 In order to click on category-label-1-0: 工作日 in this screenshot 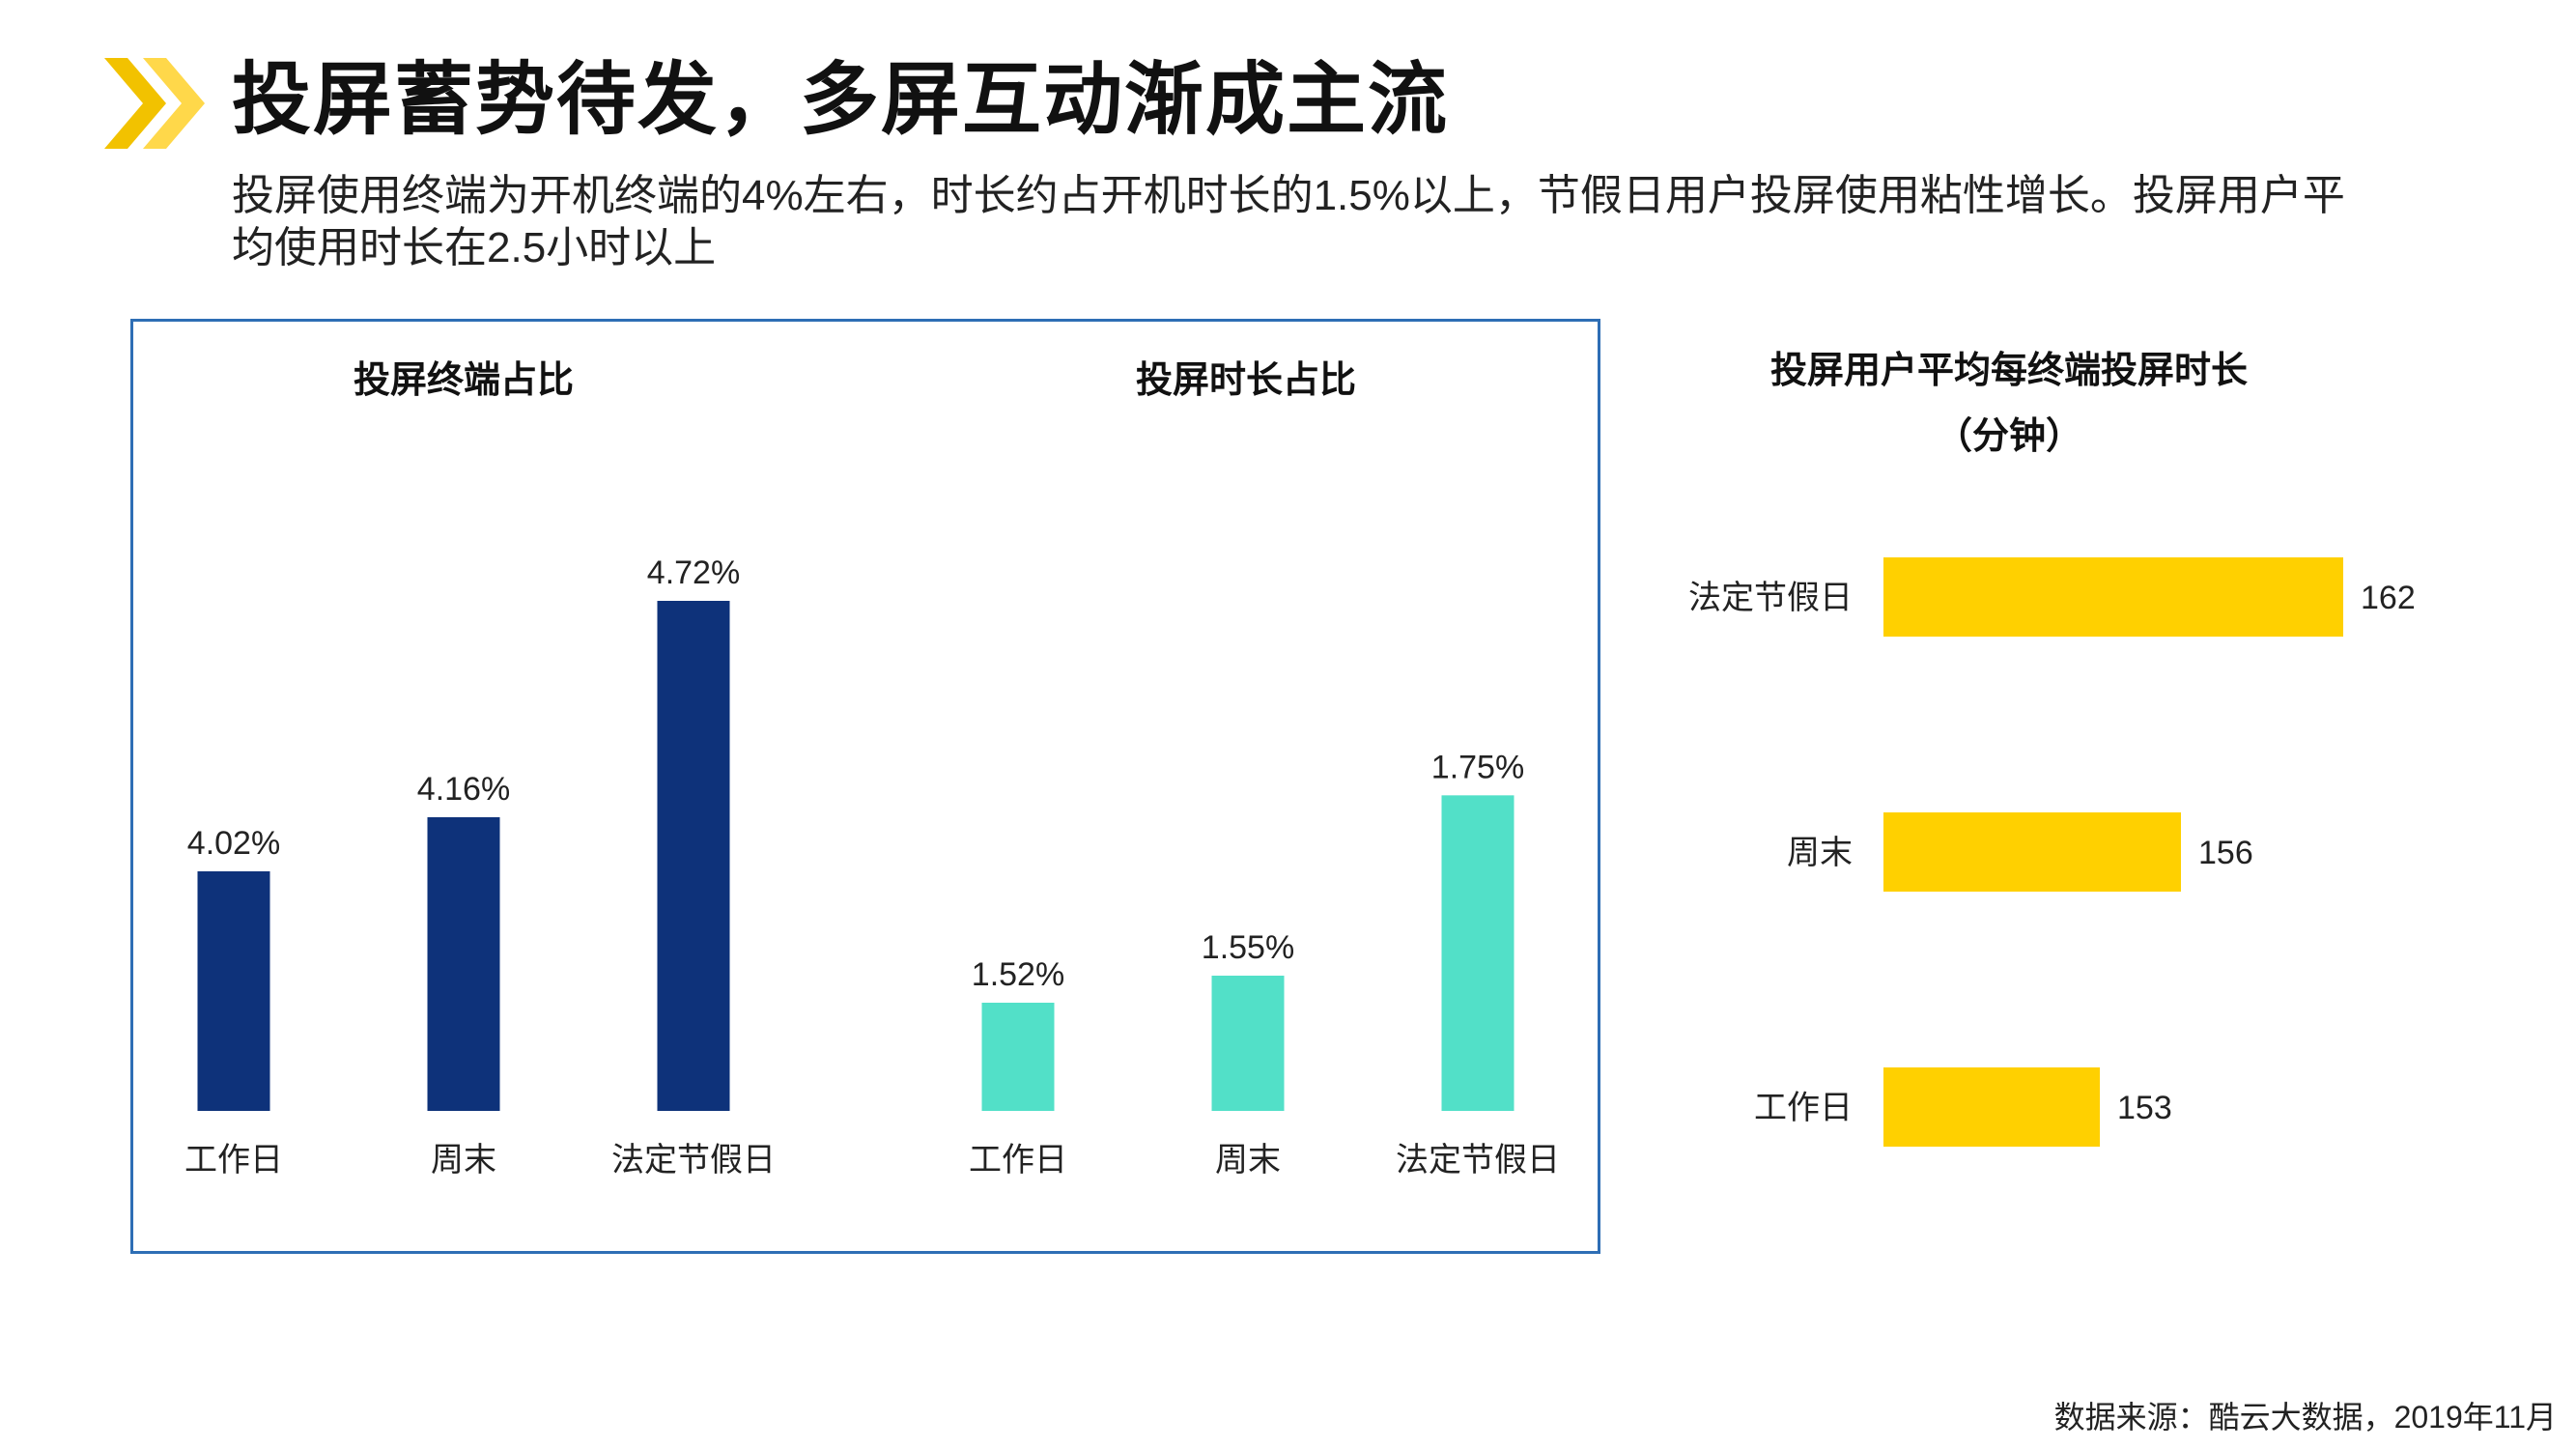, I will do `click(1018, 1160)`.